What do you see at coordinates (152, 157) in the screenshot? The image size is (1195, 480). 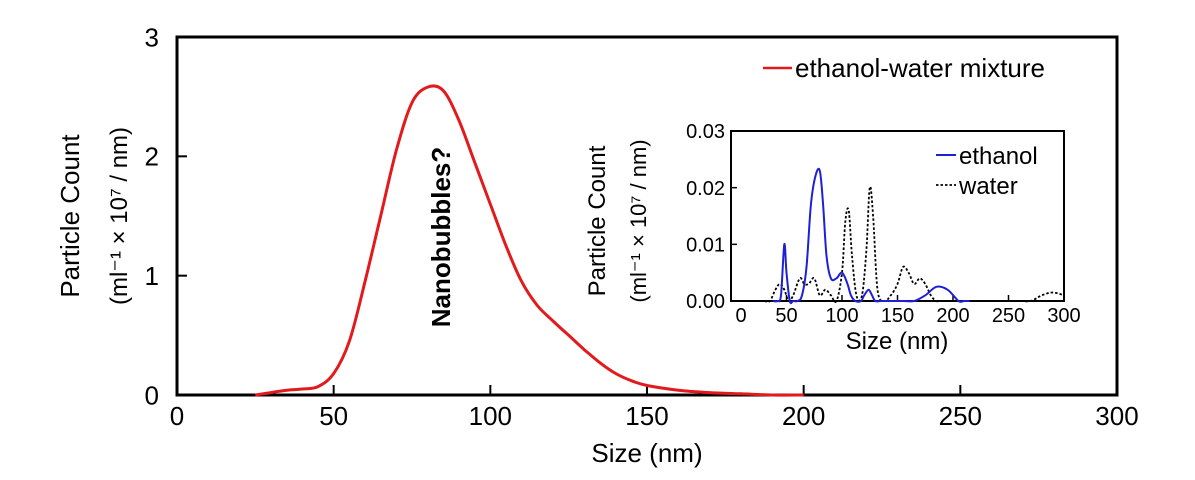 I see `main-y-tick-label-2: 2` at bounding box center [152, 157].